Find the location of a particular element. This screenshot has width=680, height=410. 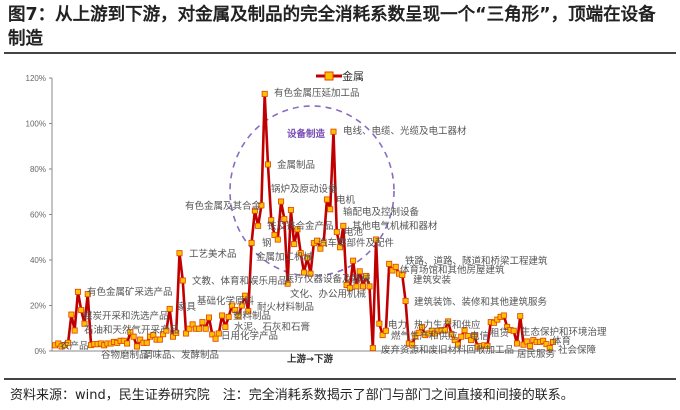

annotation-label: 铁路、道路、隧道和桥梁工程建筑 is located at coordinates (476, 261).